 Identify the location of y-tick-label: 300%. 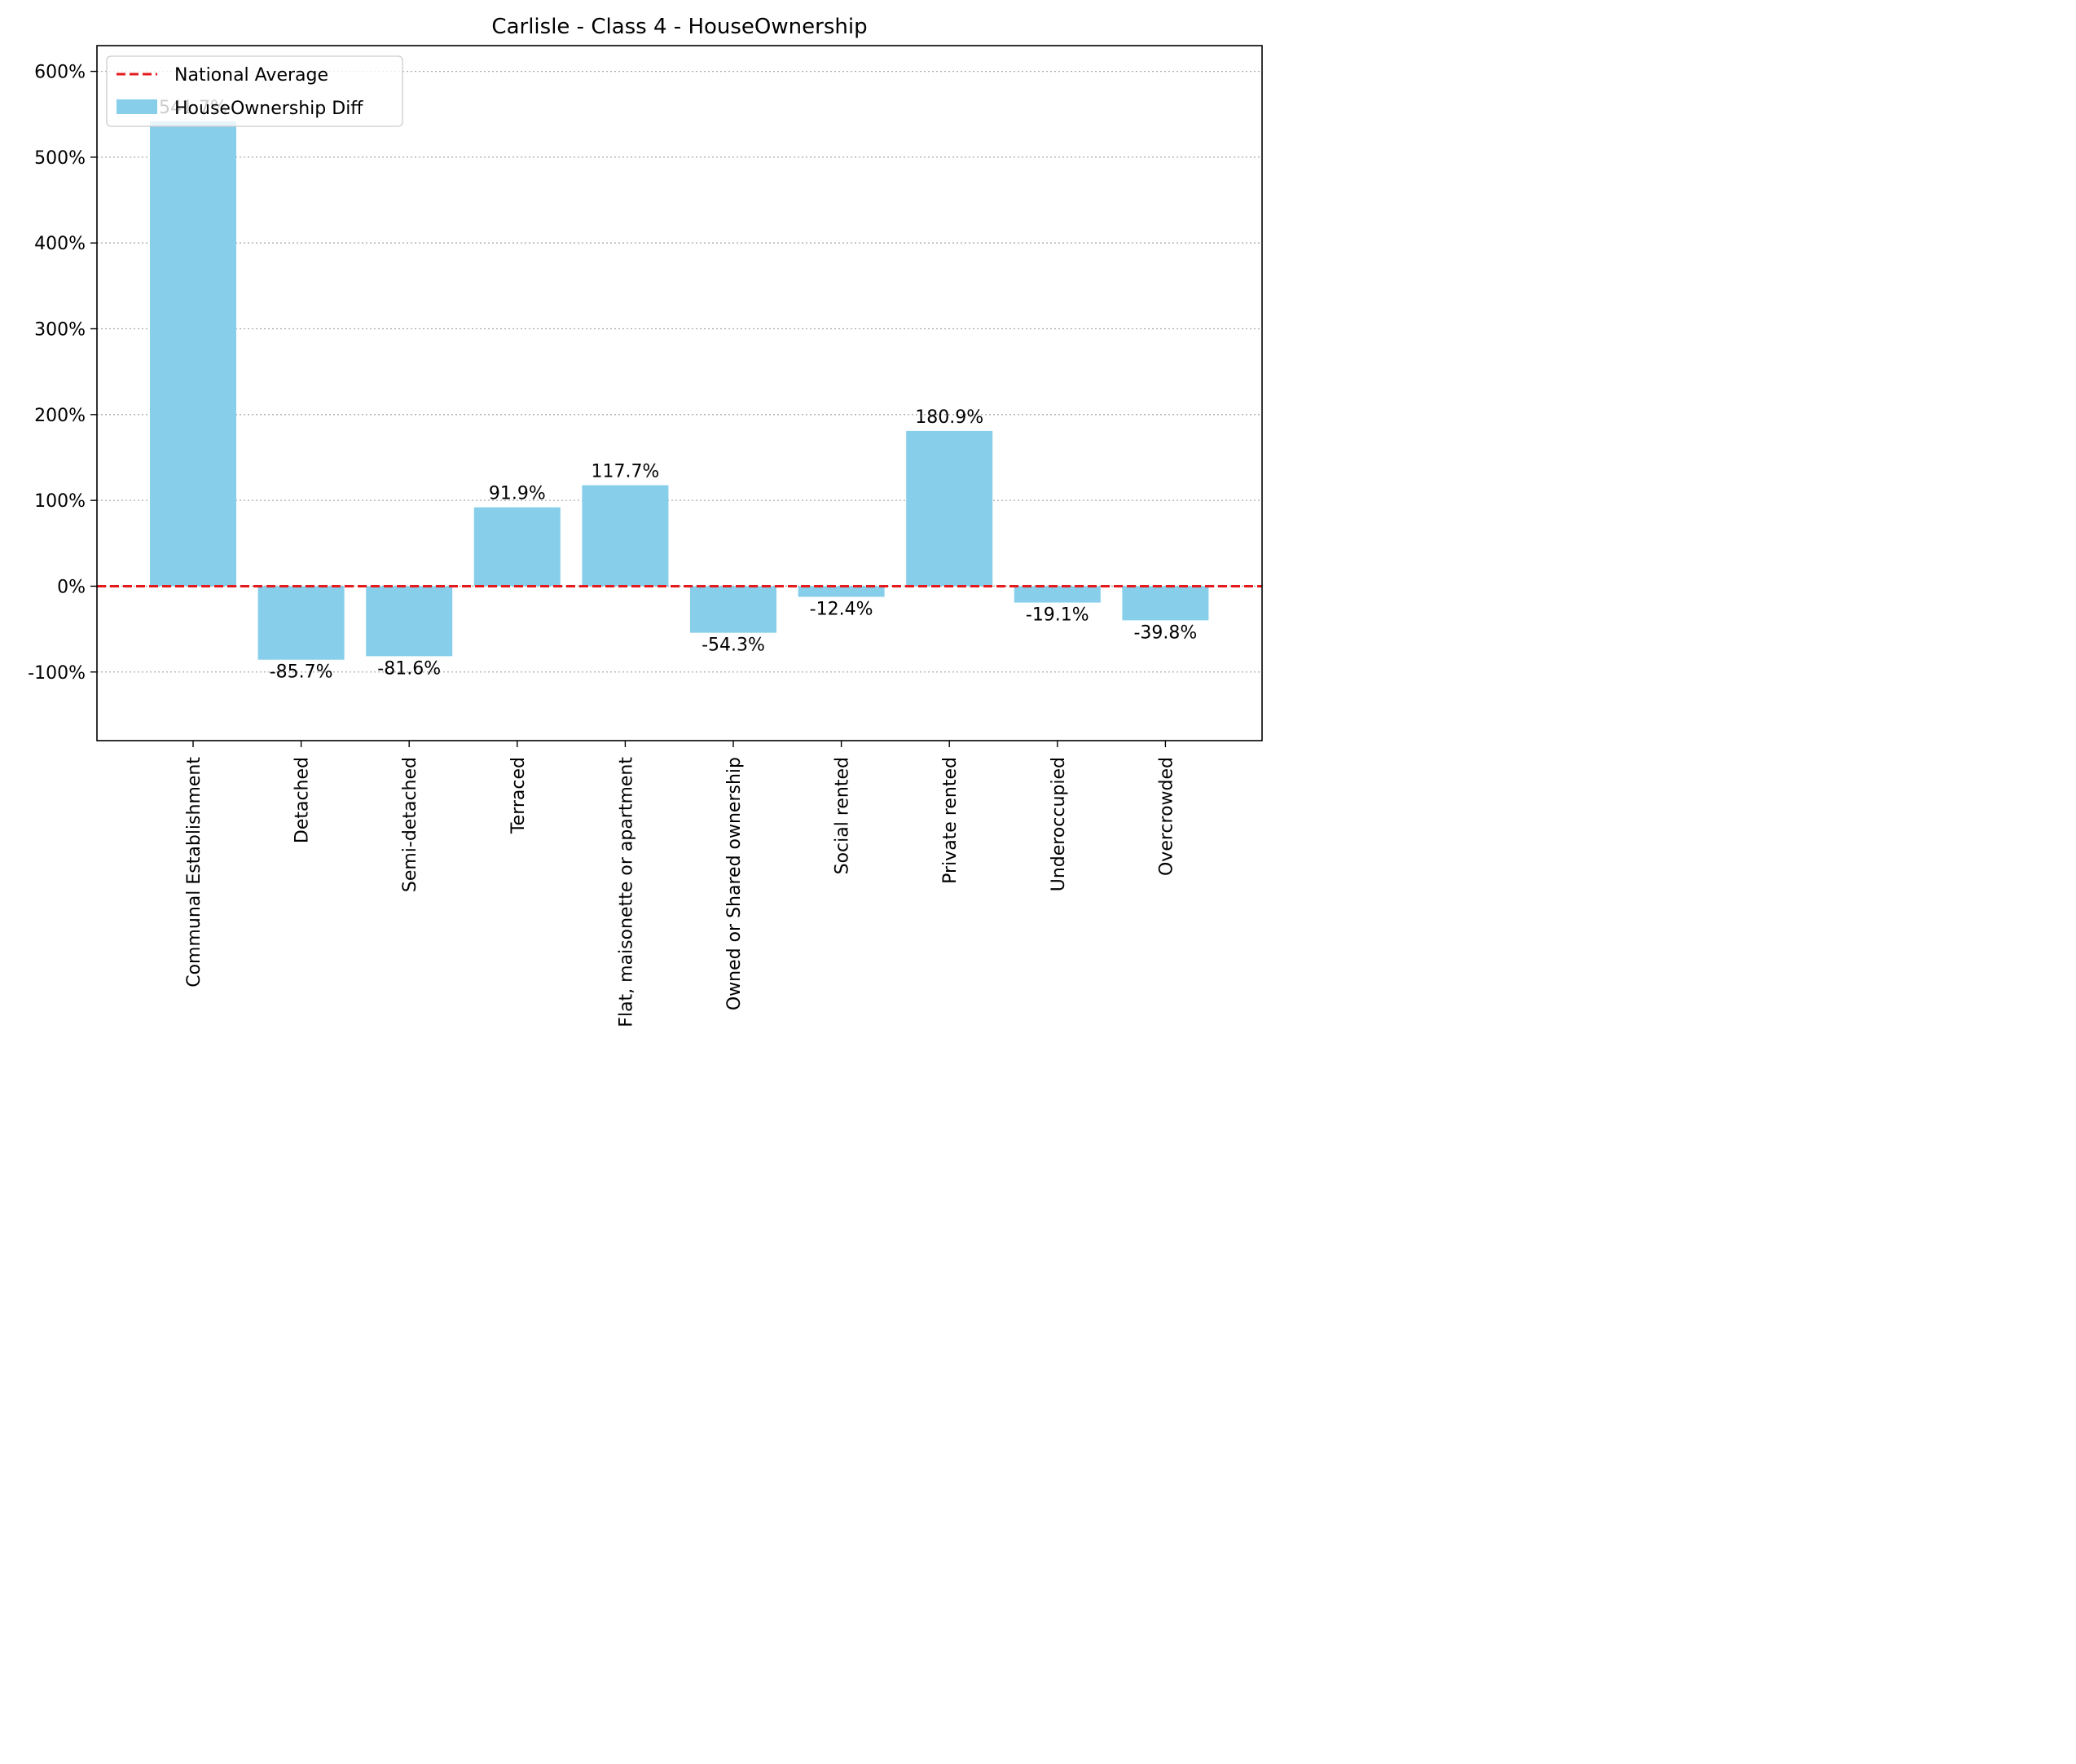
(60, 330).